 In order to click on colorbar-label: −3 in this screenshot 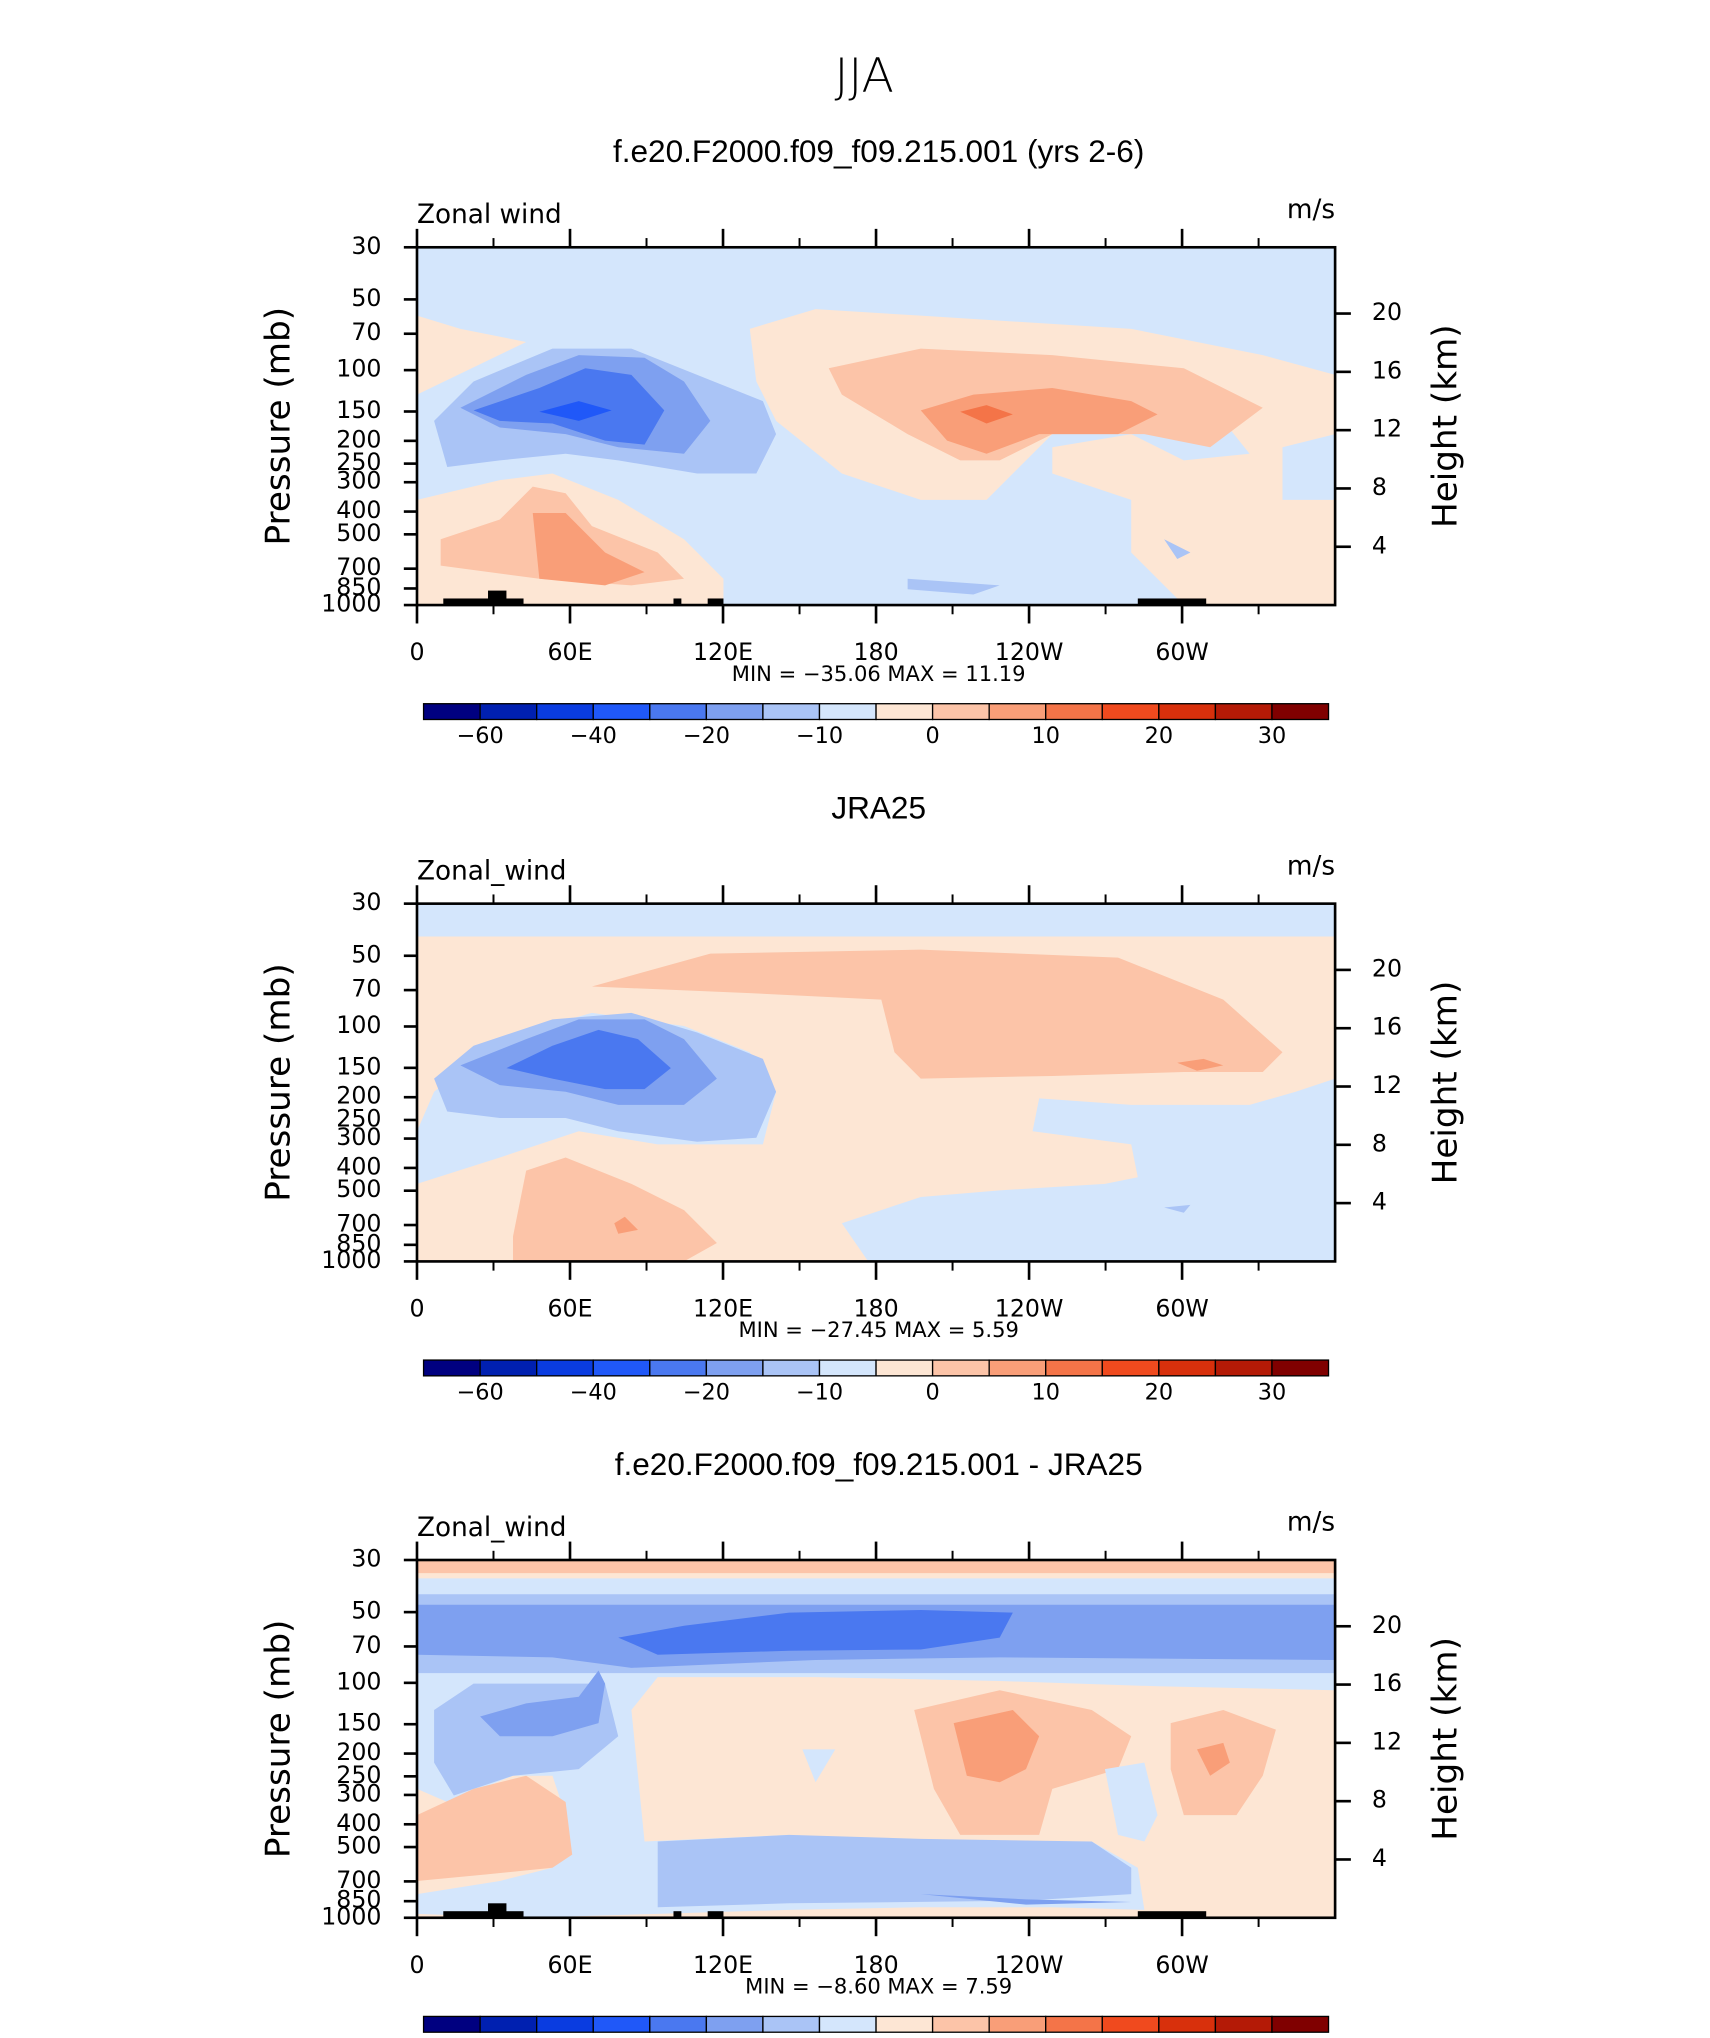, I will do `click(762, 2037)`.